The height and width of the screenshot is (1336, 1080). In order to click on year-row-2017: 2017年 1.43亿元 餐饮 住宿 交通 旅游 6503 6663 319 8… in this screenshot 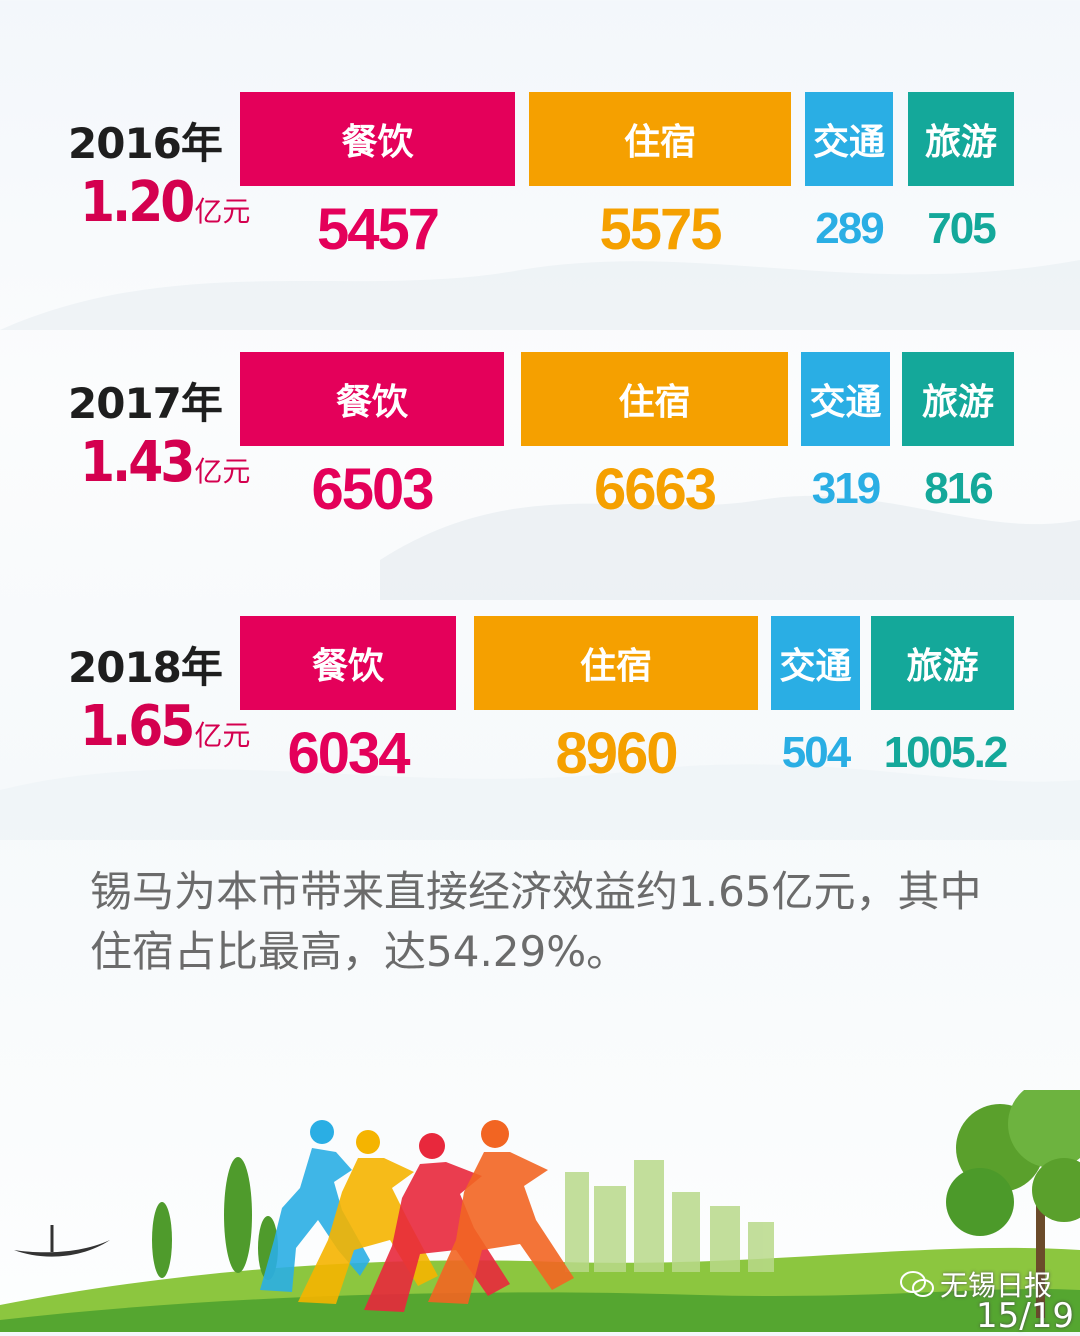, I will do `click(540, 442)`.